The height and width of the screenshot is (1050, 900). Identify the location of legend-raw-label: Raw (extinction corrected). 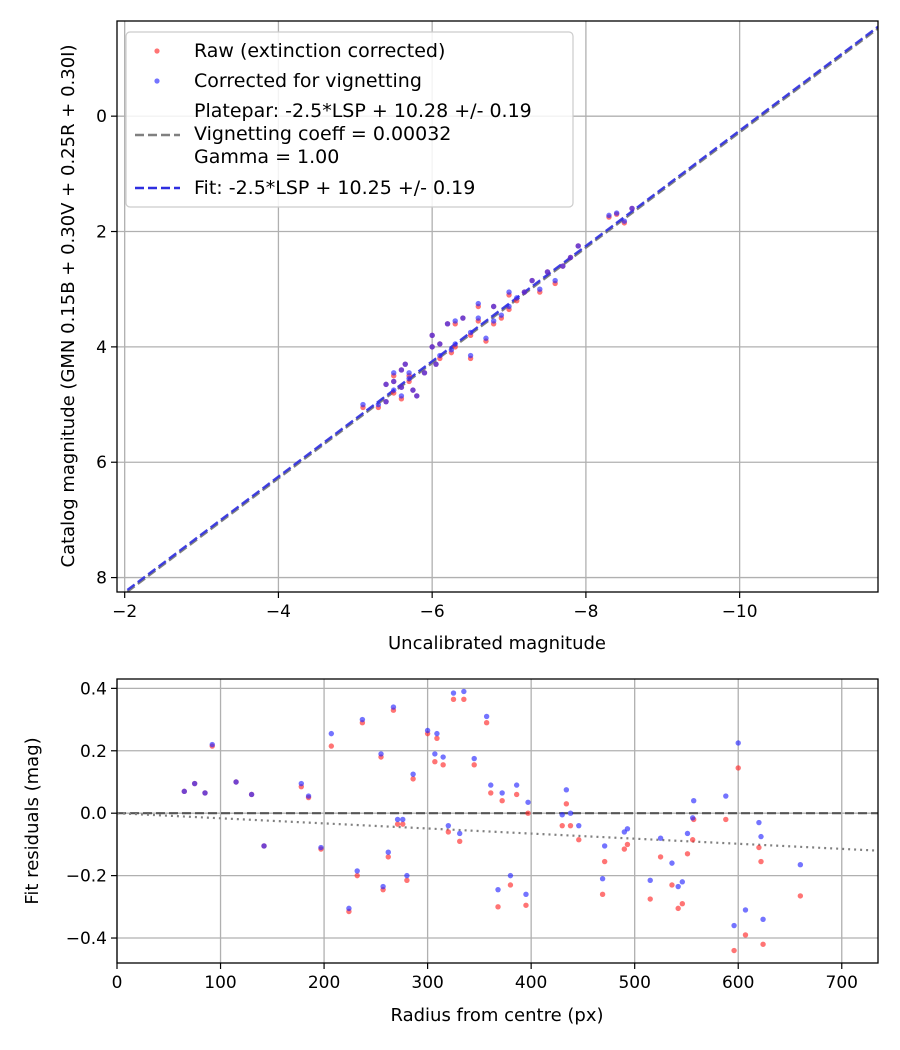
(319, 51).